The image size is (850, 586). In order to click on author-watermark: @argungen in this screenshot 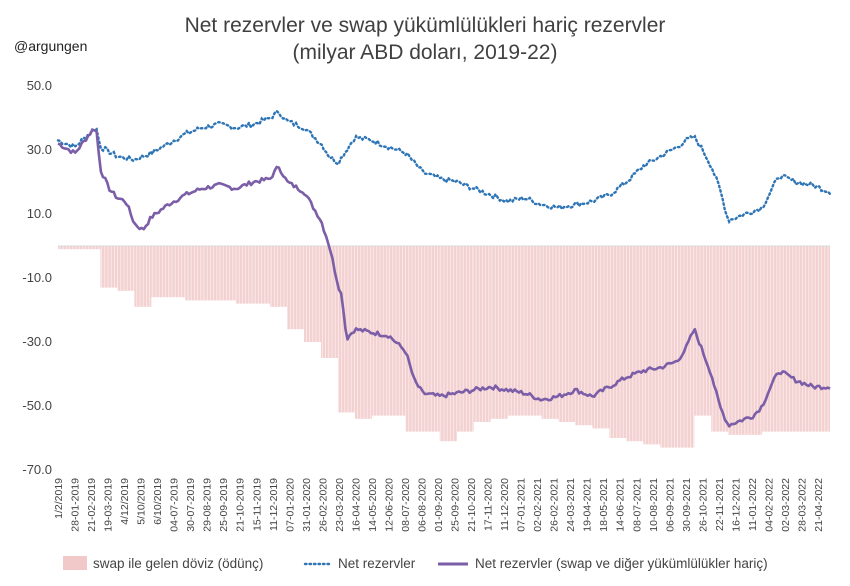, I will do `click(51, 46)`.